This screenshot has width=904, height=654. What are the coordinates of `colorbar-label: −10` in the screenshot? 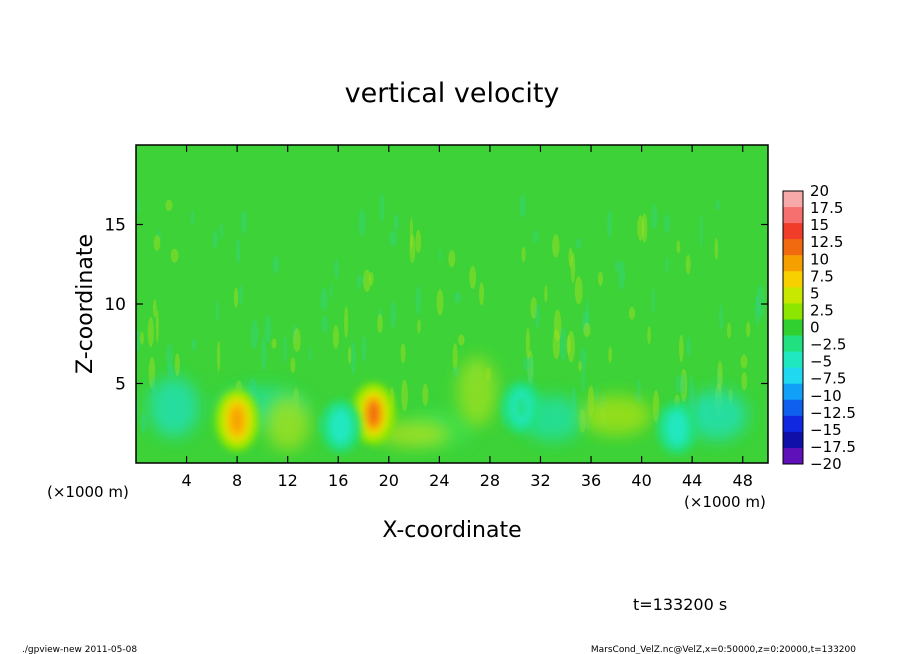 It's located at (826, 396).